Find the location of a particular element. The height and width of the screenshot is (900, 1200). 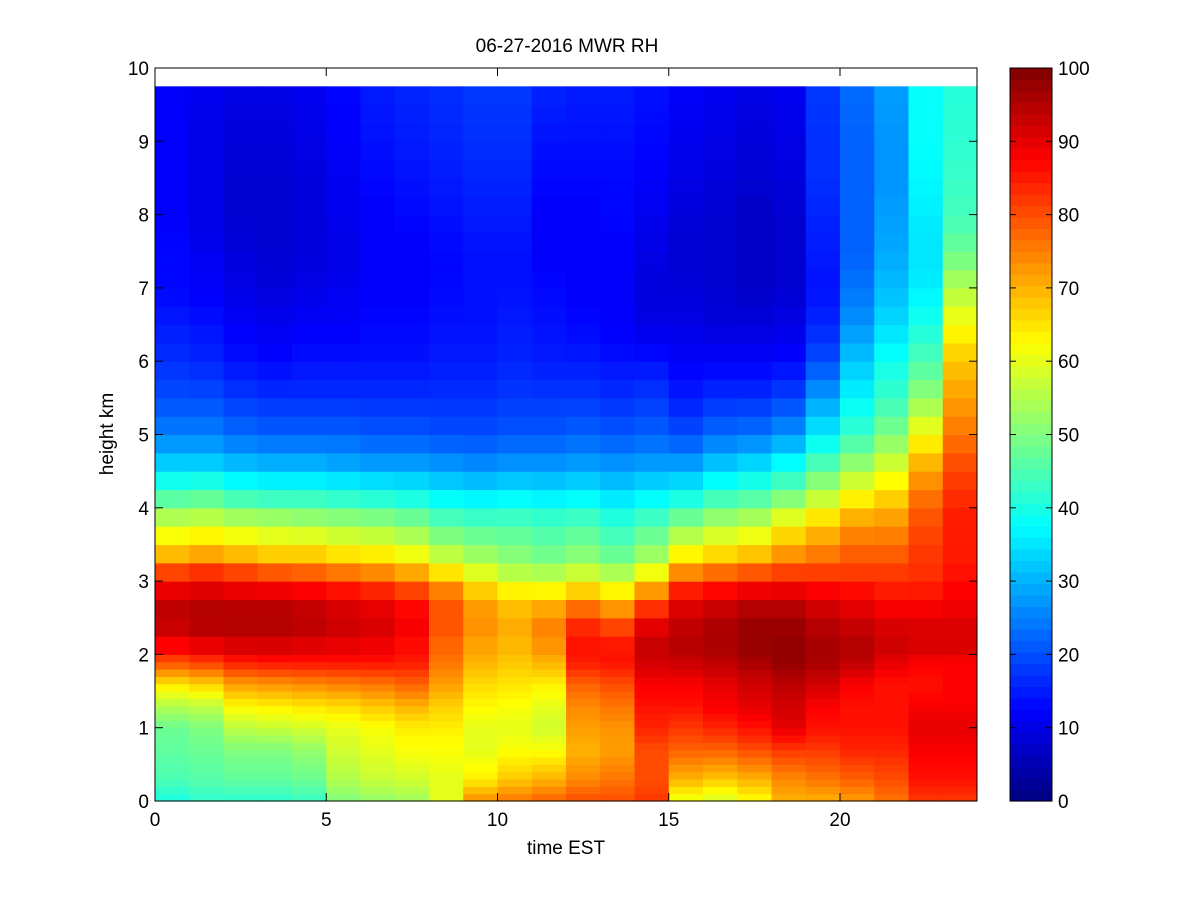

y-tick-label: 1 is located at coordinates (143, 729).